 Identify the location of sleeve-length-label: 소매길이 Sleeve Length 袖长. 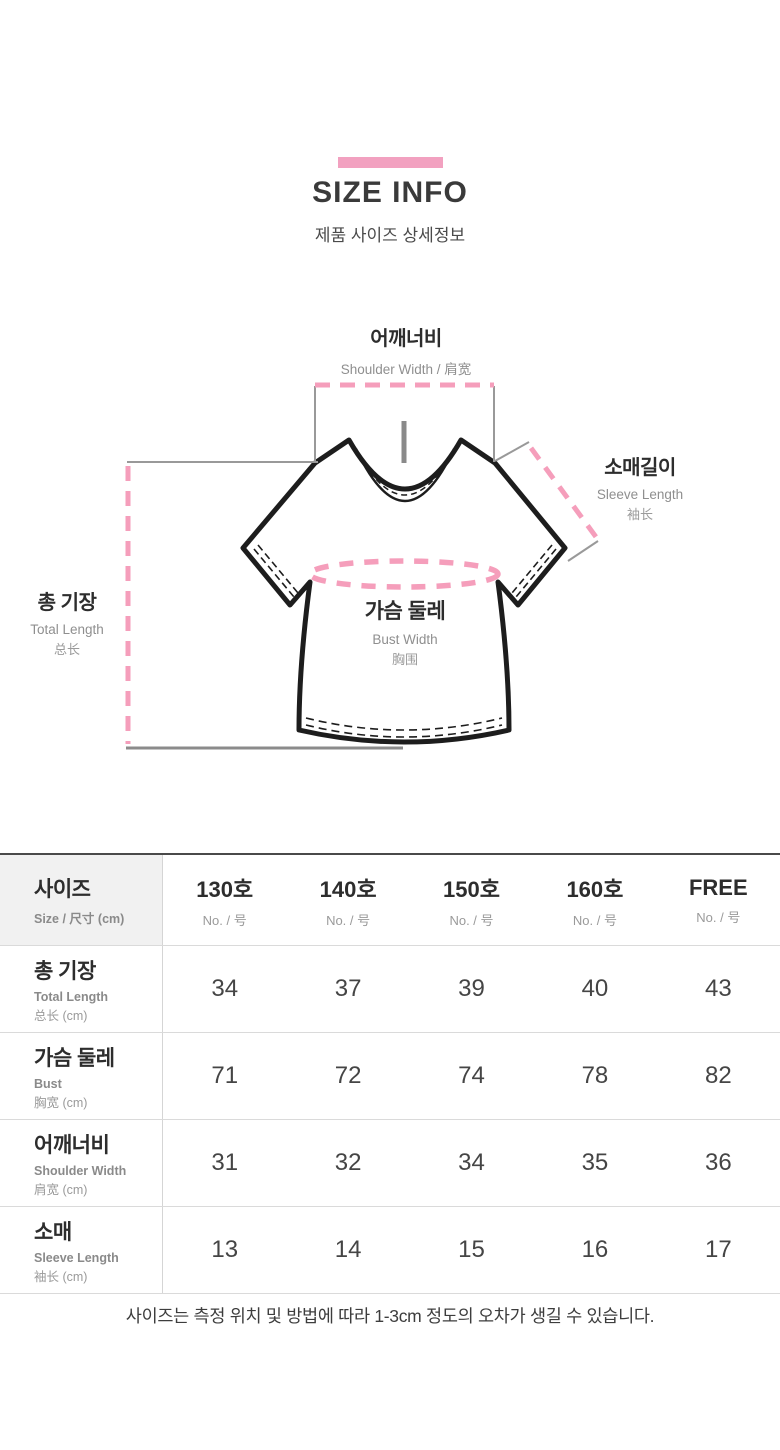
(640, 487).